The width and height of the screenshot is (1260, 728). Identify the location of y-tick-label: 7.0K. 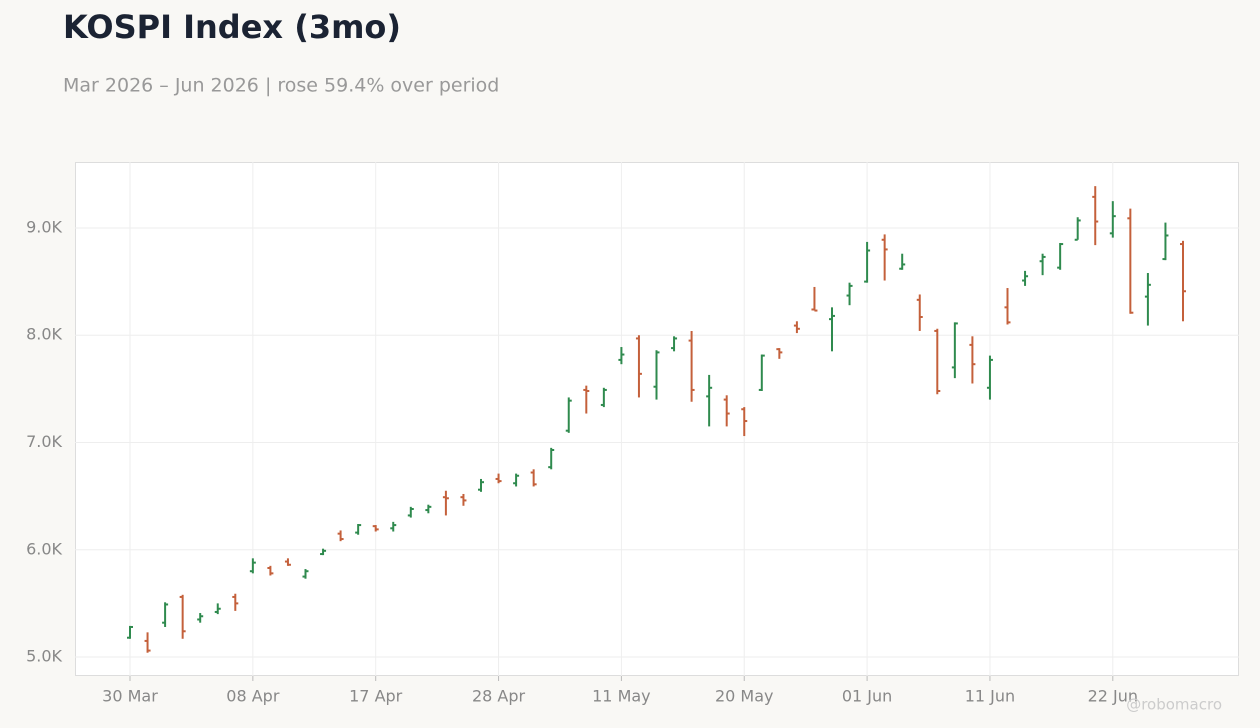
(44, 441).